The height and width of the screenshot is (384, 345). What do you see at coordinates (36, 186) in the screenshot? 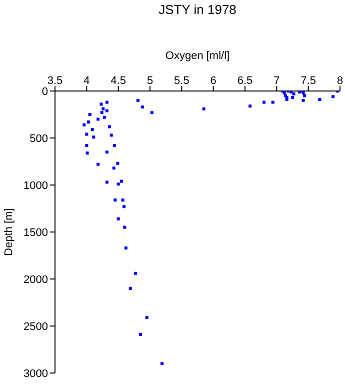
I see `y-tick-label: 1000` at bounding box center [36, 186].